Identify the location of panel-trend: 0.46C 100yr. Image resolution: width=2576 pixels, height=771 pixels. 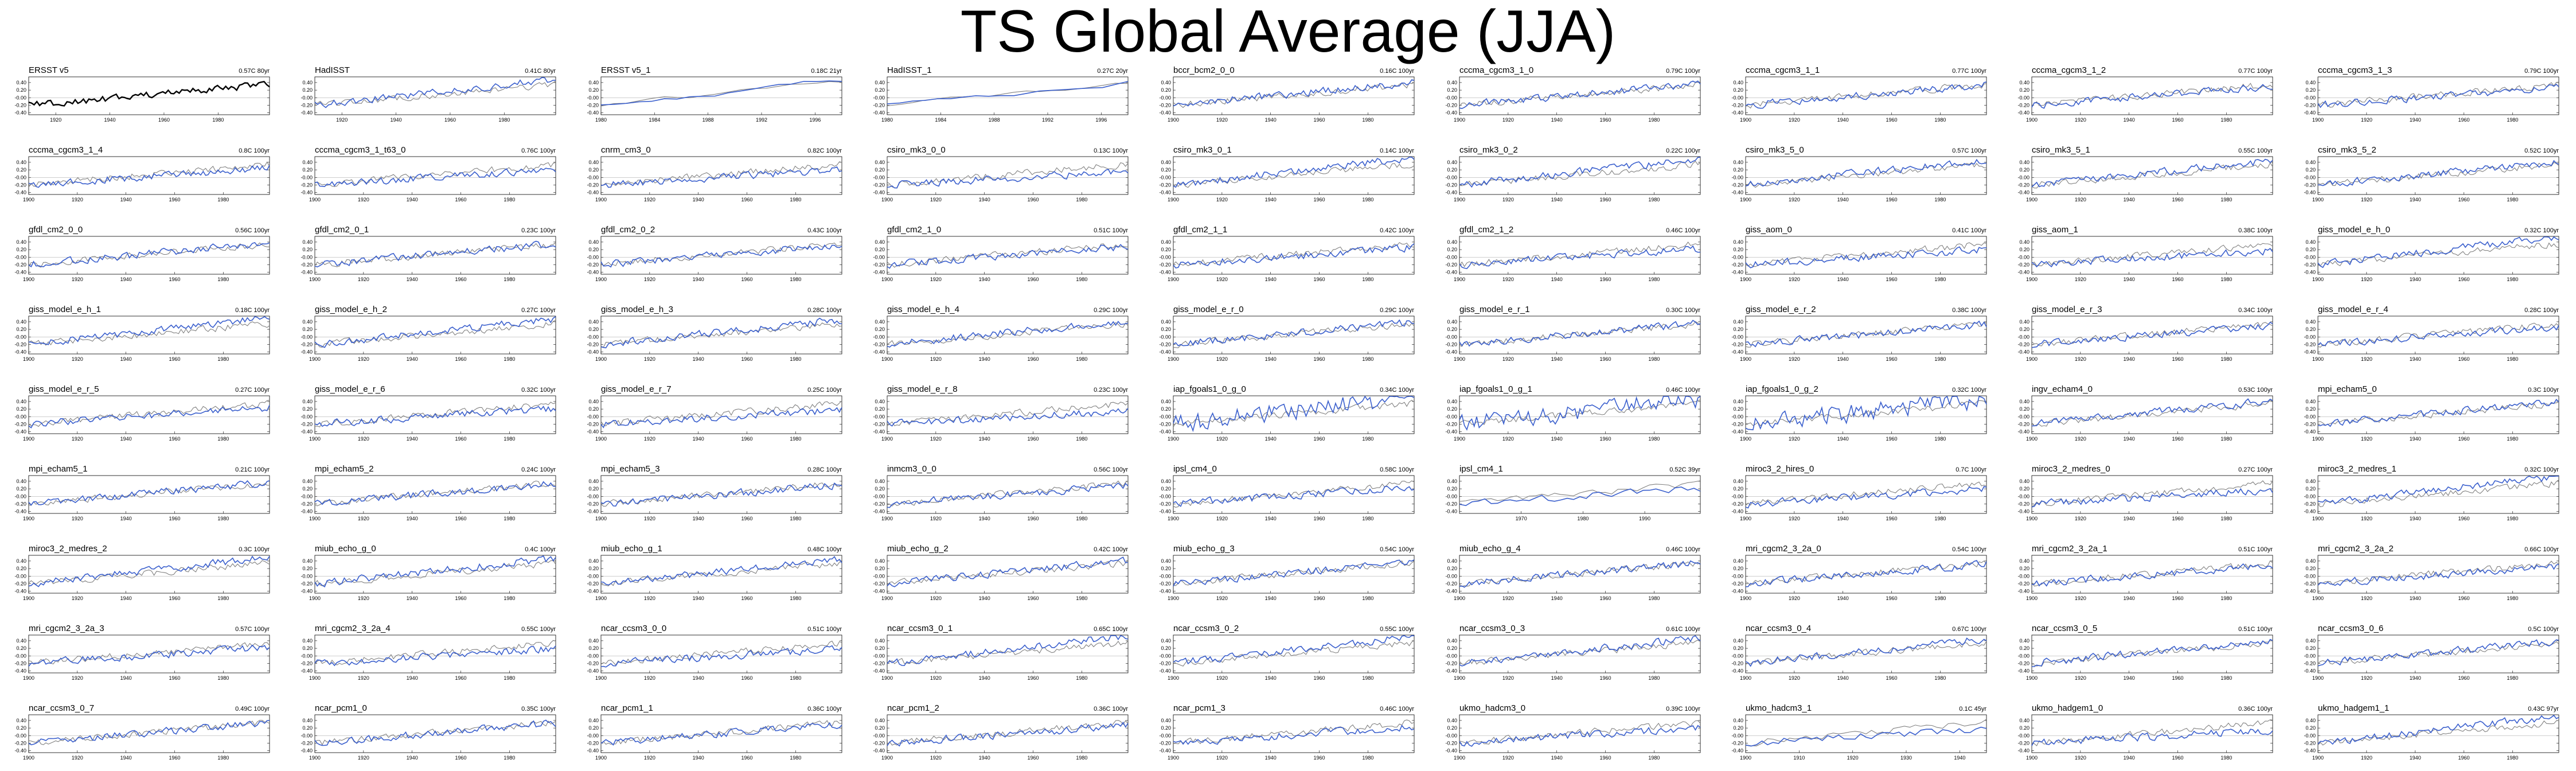
(1683, 549).